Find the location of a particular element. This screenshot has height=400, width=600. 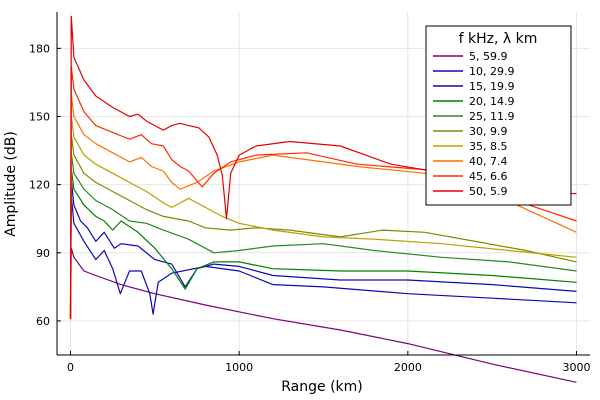

x-tick-label: 2000 is located at coordinates (408, 367).